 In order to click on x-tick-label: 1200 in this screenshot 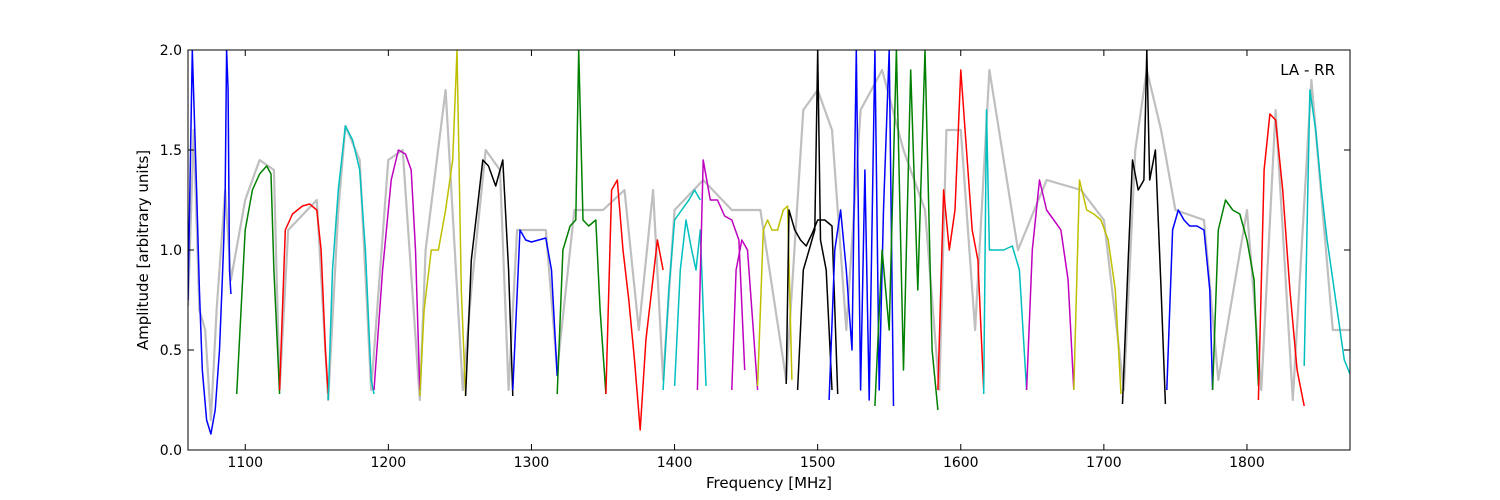, I will do `click(389, 463)`.